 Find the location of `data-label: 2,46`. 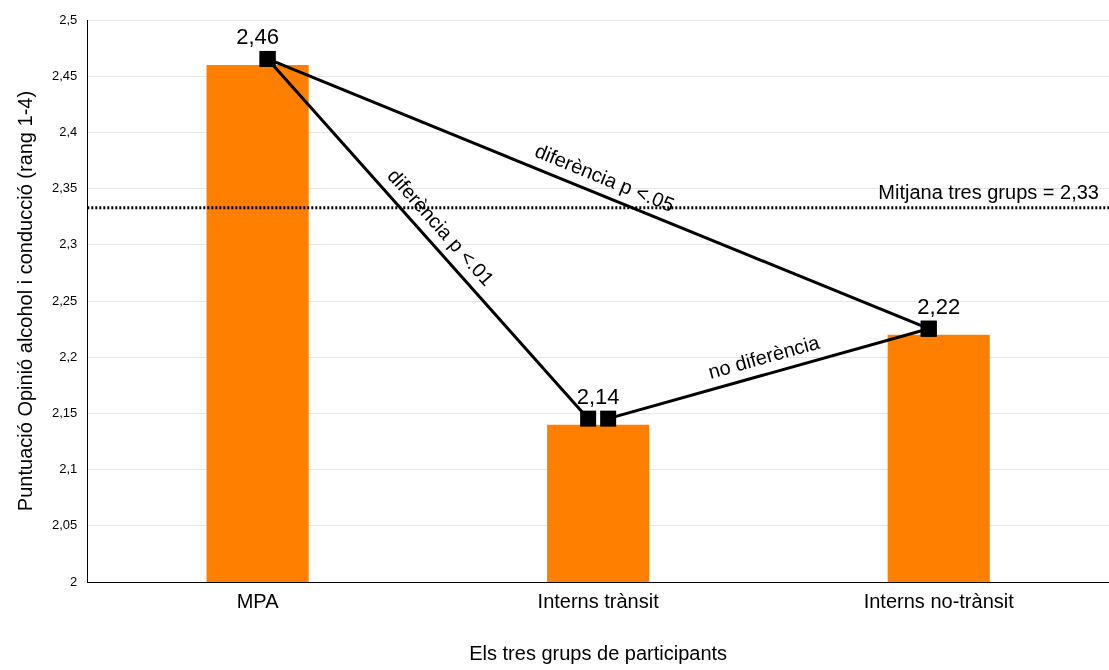

data-label: 2,46 is located at coordinates (257, 37).